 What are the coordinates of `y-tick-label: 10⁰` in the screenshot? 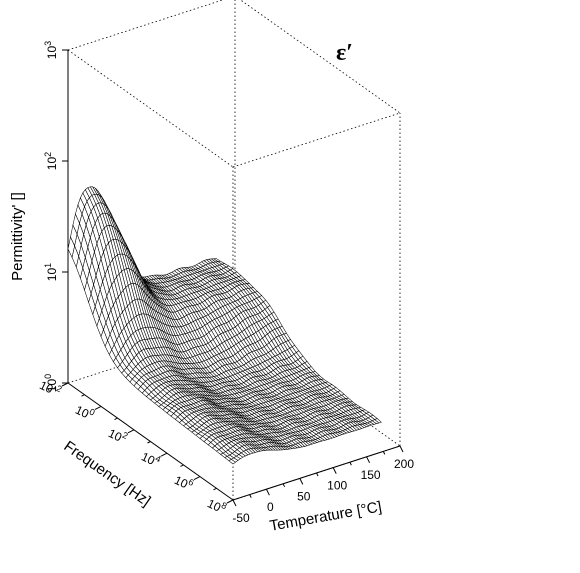 It's located at (84, 412).